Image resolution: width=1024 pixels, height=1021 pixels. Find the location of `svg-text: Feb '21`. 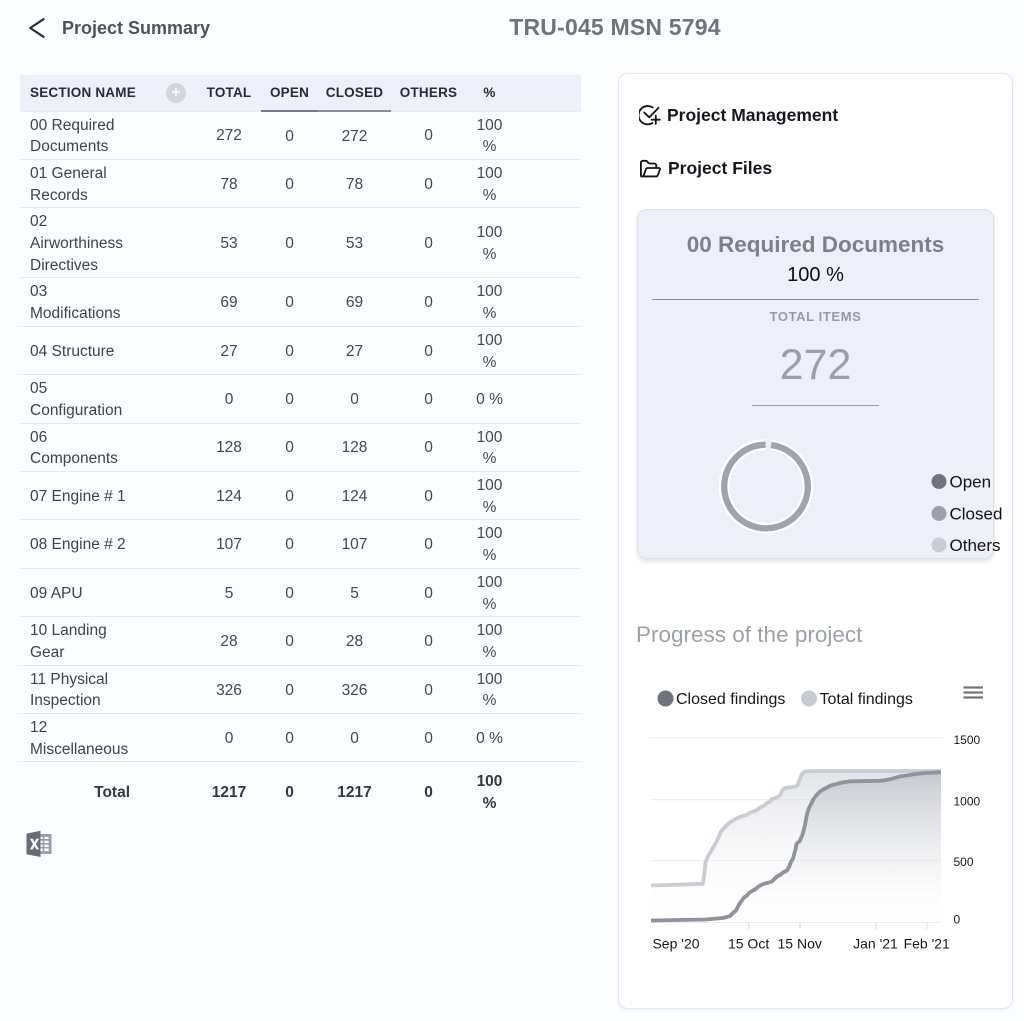

svg-text: Feb '21 is located at coordinates (927, 944).